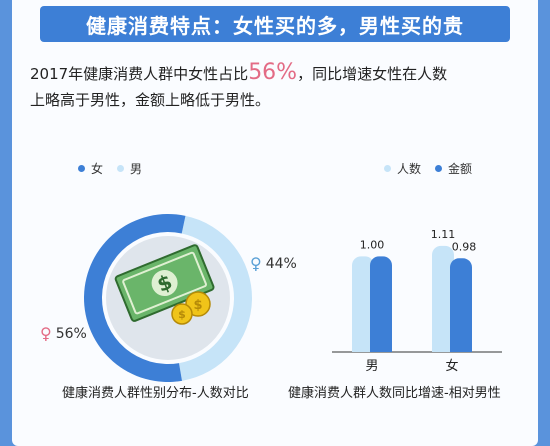 This screenshot has width=550, height=446. Describe the element at coordinates (443, 234) in the screenshot. I see `data-label: 1.11` at that location.